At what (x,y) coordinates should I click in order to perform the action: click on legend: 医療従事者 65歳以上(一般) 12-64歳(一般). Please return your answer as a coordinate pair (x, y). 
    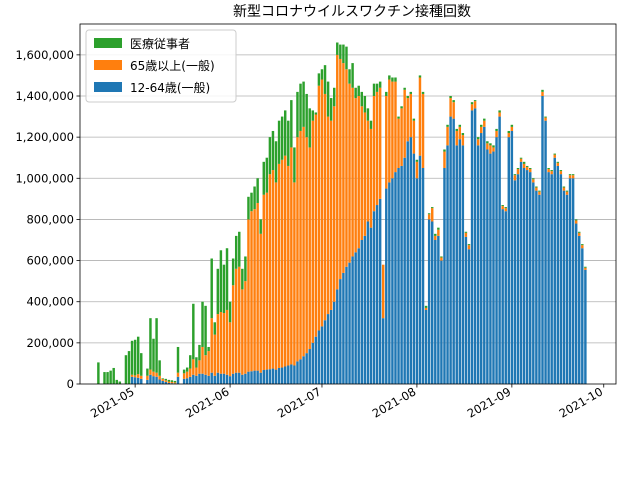
    Looking at the image, I should click on (161, 66).